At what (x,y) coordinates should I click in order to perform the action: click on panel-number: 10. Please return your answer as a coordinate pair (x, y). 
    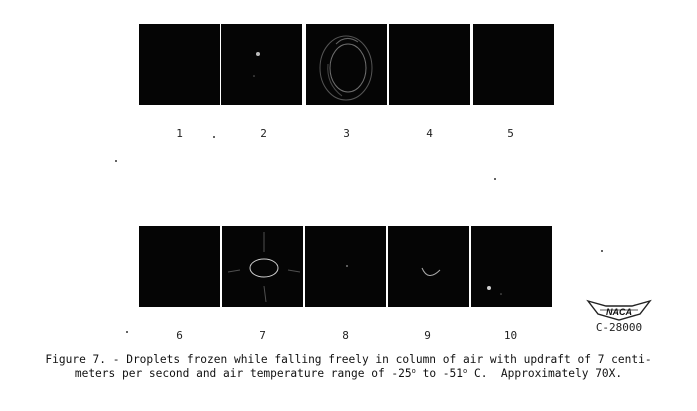
    Looking at the image, I should click on (510, 335).